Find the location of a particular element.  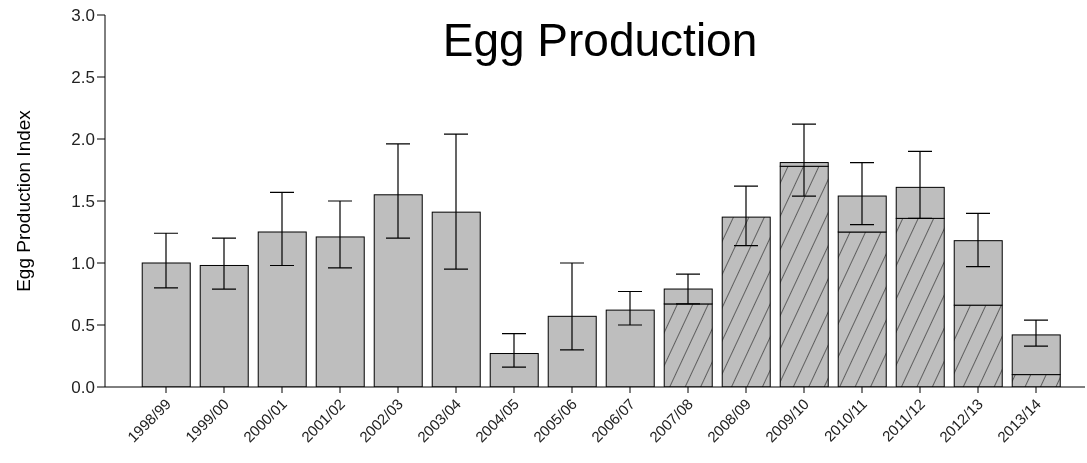

y-tick-label: 2.5 is located at coordinates (83, 78).